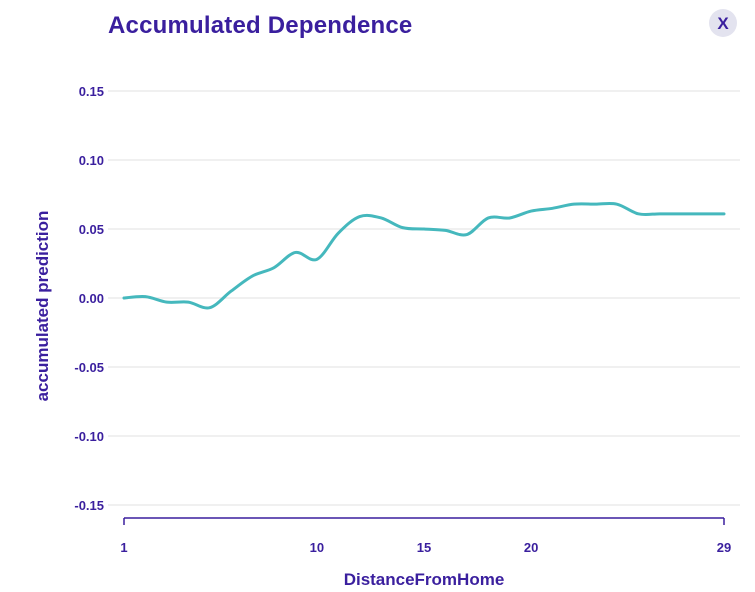  What do you see at coordinates (724, 547) in the screenshot?
I see `x-tick-label: 29` at bounding box center [724, 547].